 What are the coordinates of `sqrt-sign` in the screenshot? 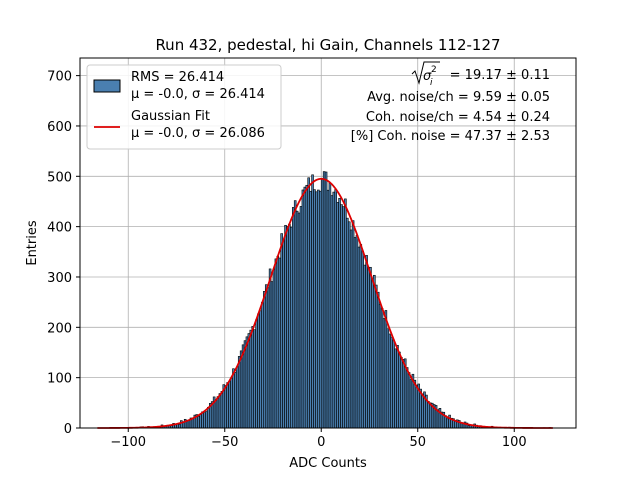 It's located at (425, 73).